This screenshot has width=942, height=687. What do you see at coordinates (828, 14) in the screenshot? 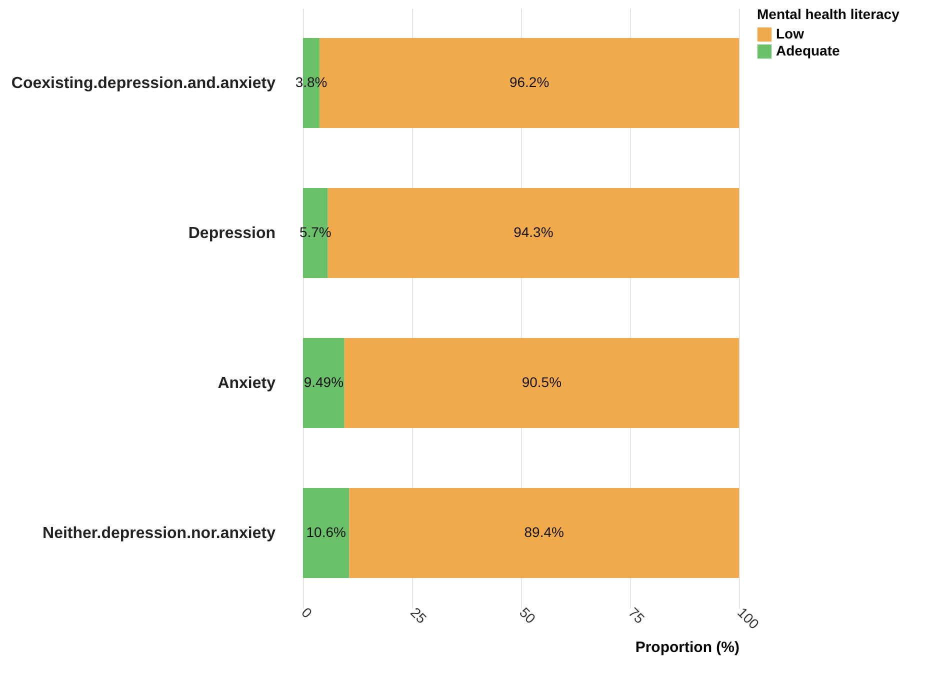
I see `legend-title: Mental health literacy` at bounding box center [828, 14].